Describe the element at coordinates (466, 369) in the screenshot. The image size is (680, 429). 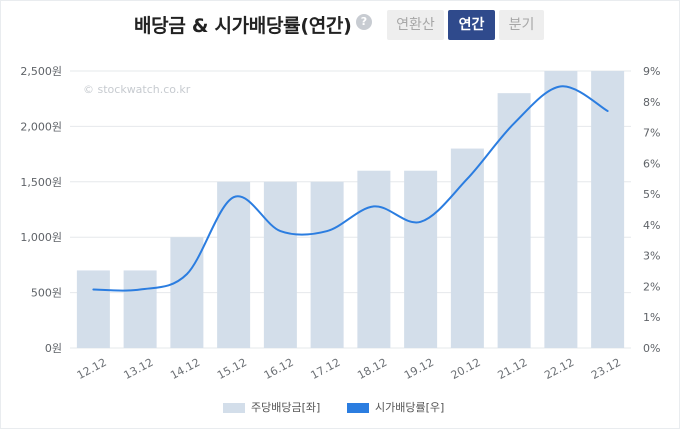
I see `x-tick-label: 20.12` at that location.